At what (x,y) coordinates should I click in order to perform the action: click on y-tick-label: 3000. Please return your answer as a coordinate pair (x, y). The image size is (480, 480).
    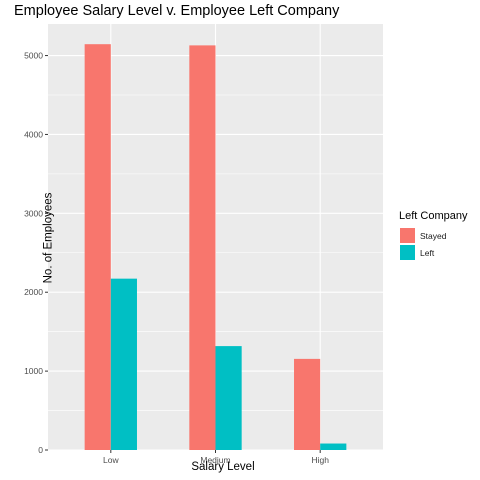
    Looking at the image, I should click on (33, 213).